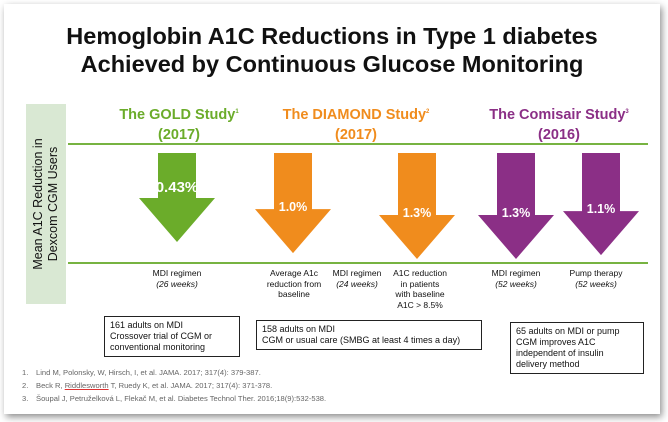 The image size is (668, 422). I want to click on box-diamond-line-1: 158 adults on MDI, so click(299, 329).